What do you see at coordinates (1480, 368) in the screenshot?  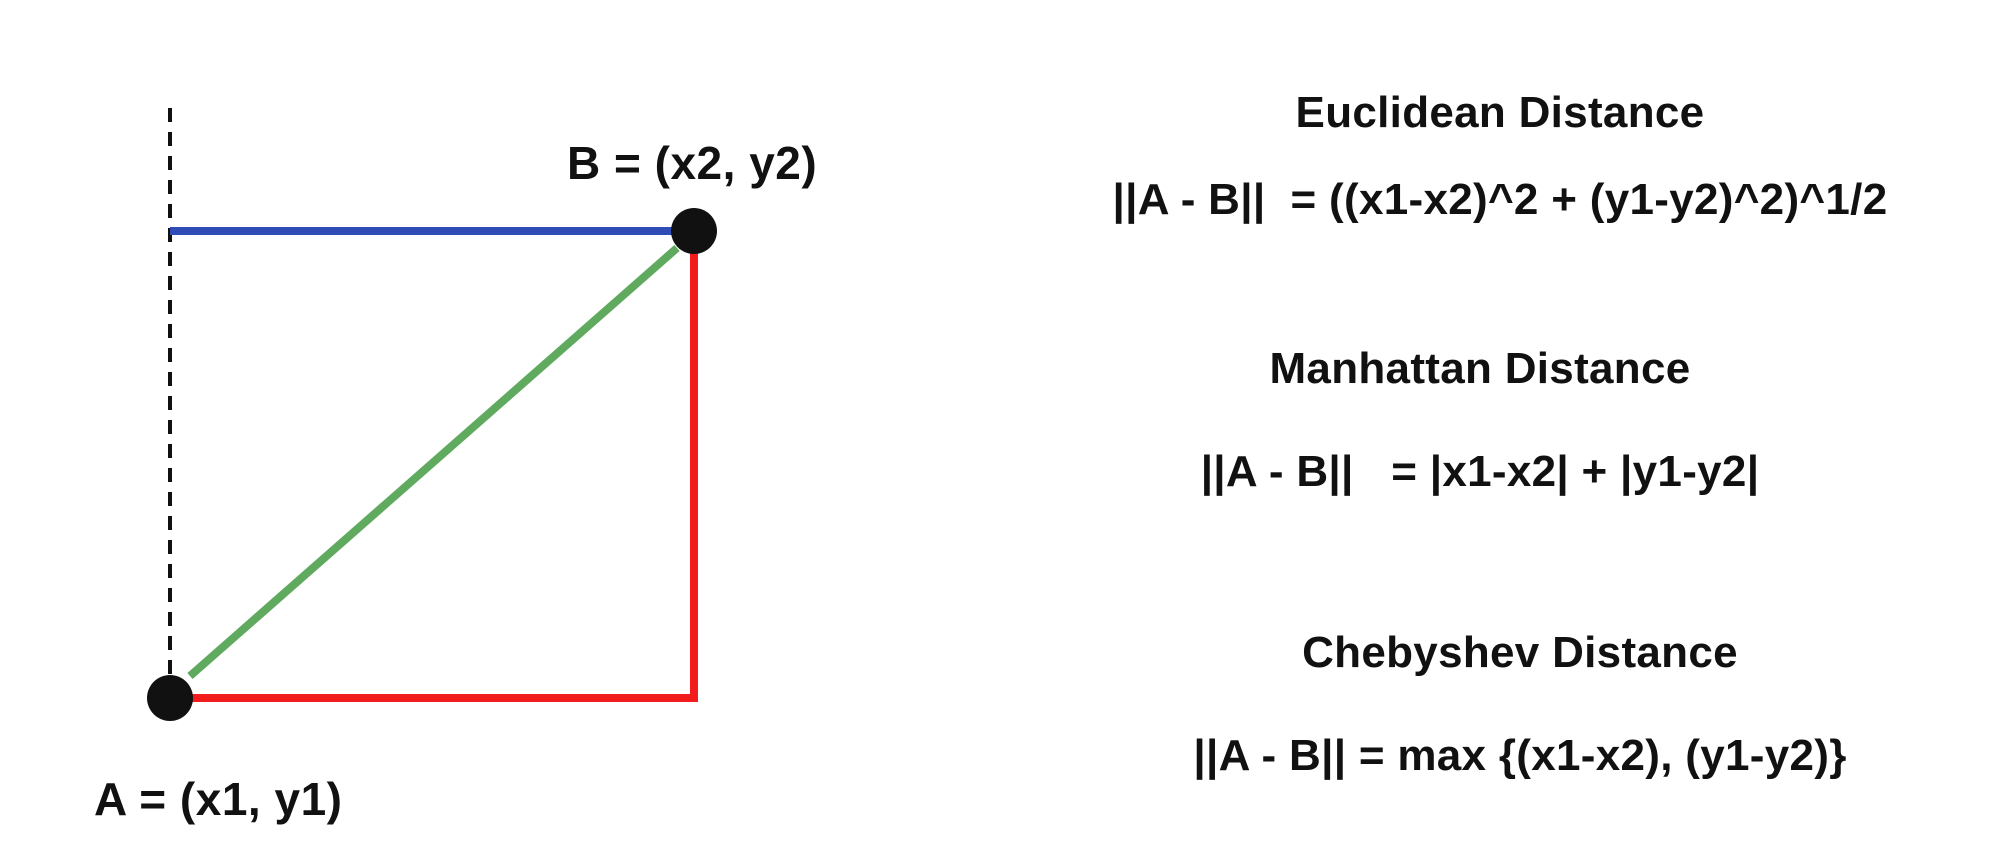 I see `manhattan-title: Manhattan Distance` at bounding box center [1480, 368].